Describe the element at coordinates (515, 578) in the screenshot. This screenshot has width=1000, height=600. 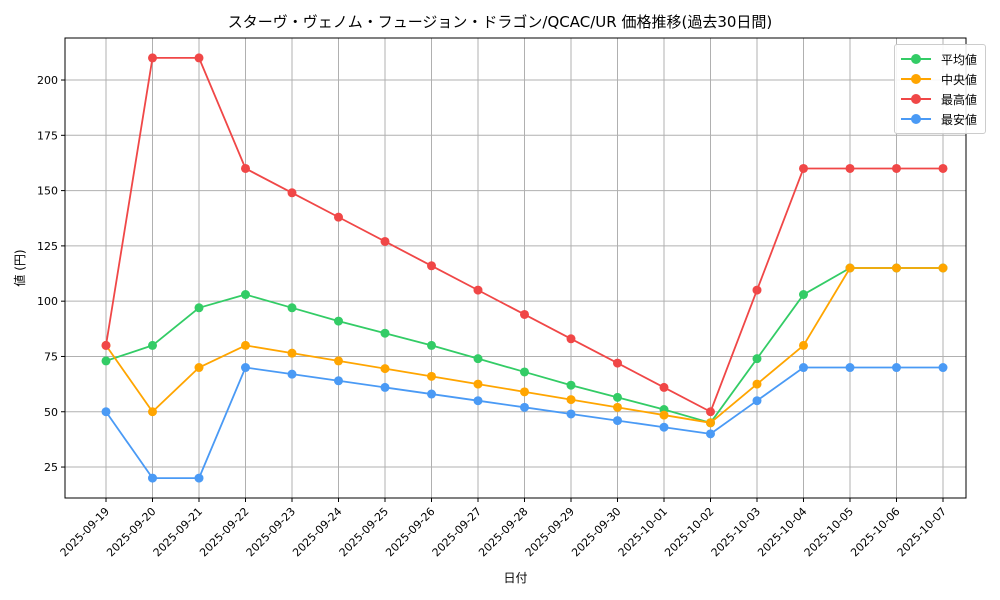
I see `x-axis-label: 日付` at that location.